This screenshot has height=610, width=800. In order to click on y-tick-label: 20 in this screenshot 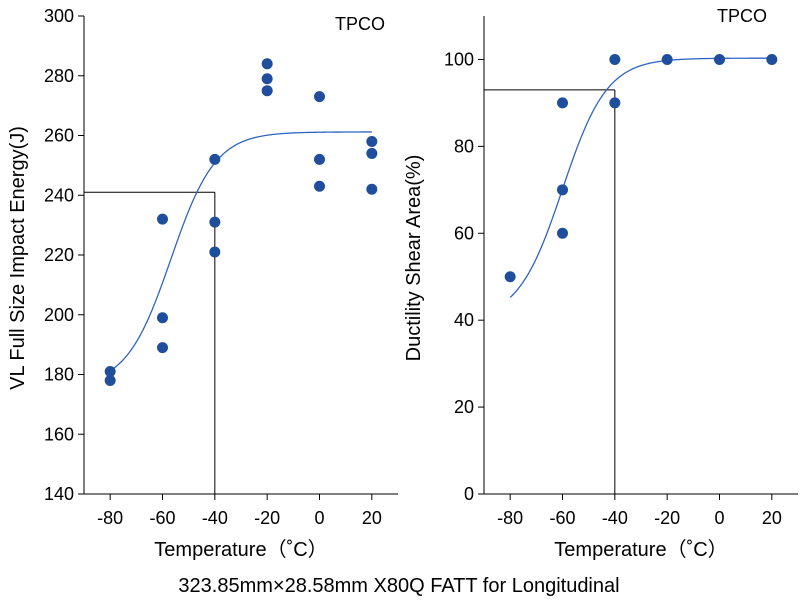, I will do `click(464, 407)`.